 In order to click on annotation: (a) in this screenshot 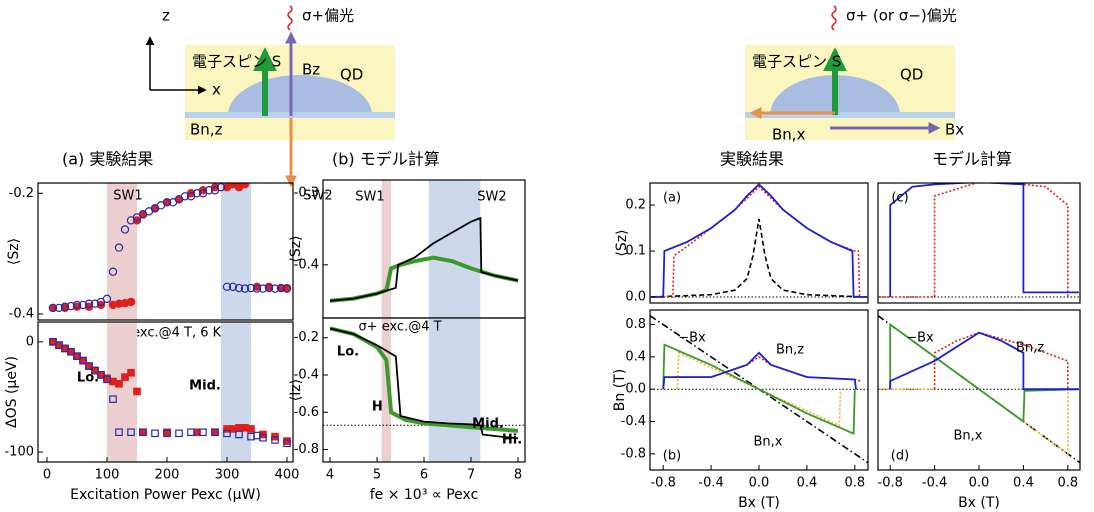, I will do `click(672, 198)`.